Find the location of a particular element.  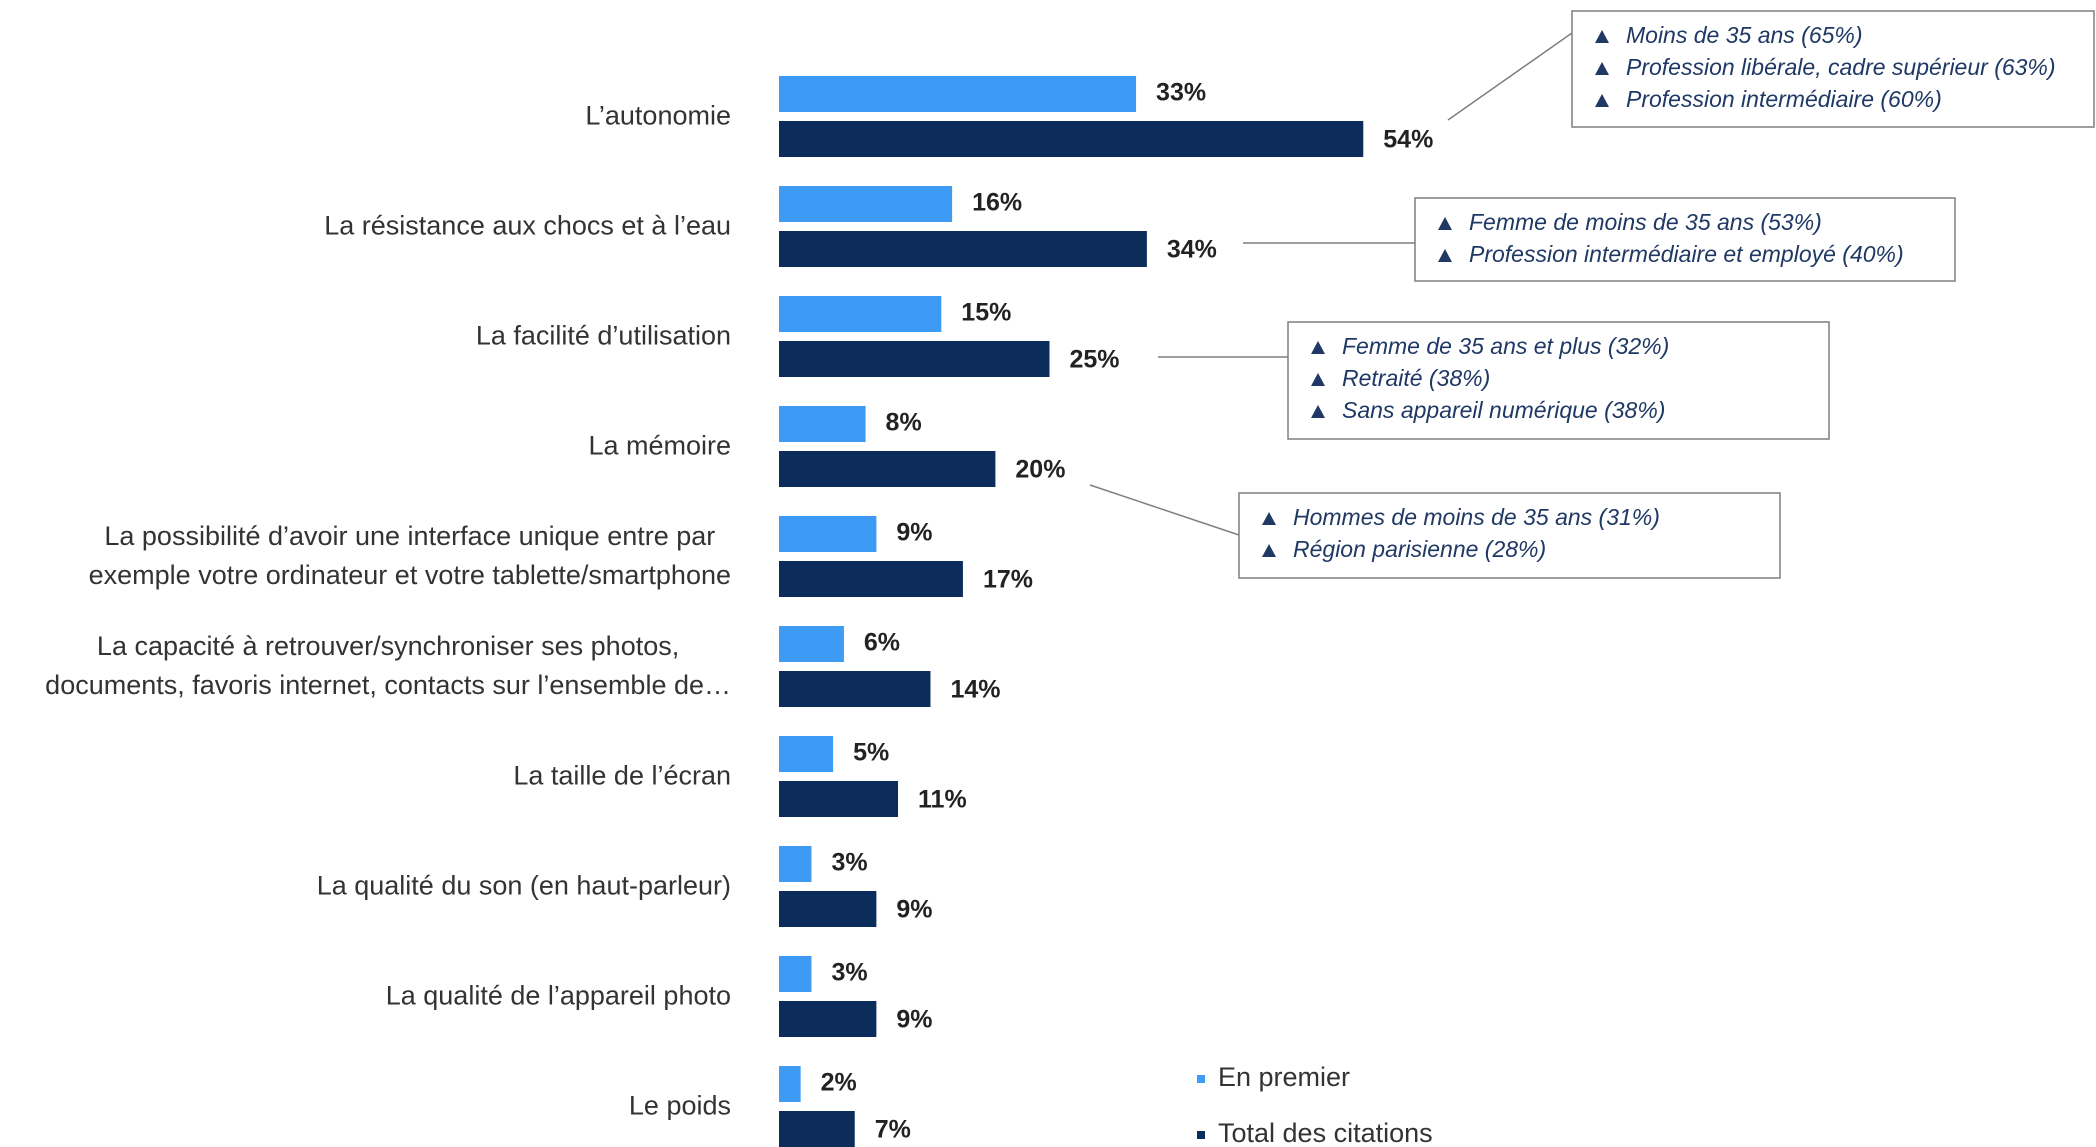

value-label: 34% is located at coordinates (1192, 250).